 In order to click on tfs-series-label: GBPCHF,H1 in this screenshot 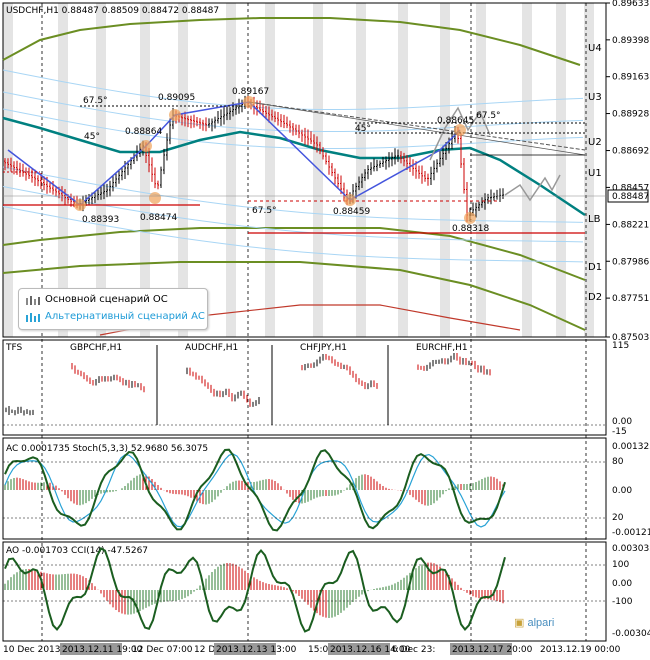, I will do `click(96, 348)`.